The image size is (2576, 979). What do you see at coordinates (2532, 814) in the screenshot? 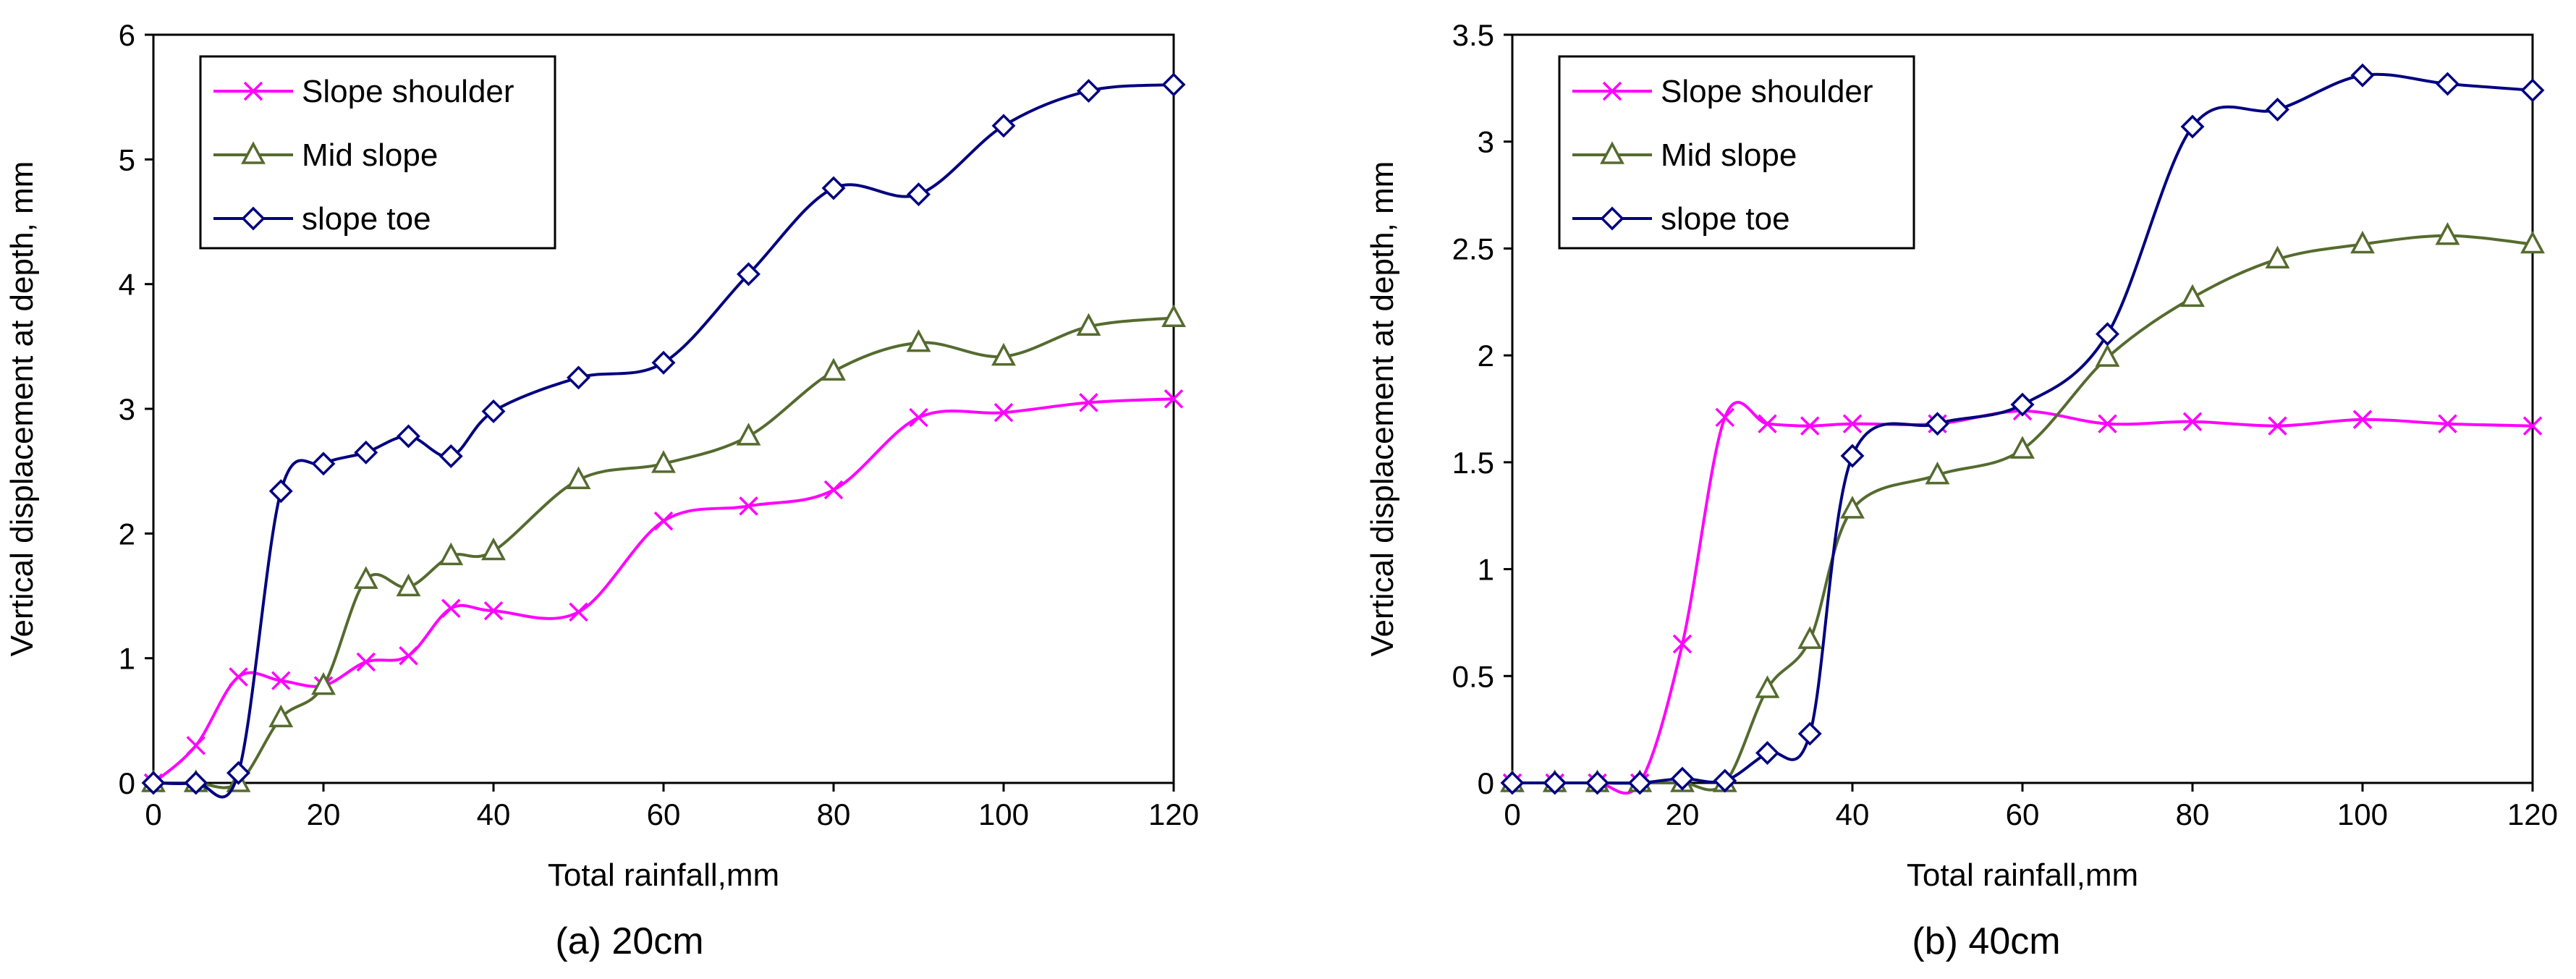
I see `x-tick-label: 120` at bounding box center [2532, 814].